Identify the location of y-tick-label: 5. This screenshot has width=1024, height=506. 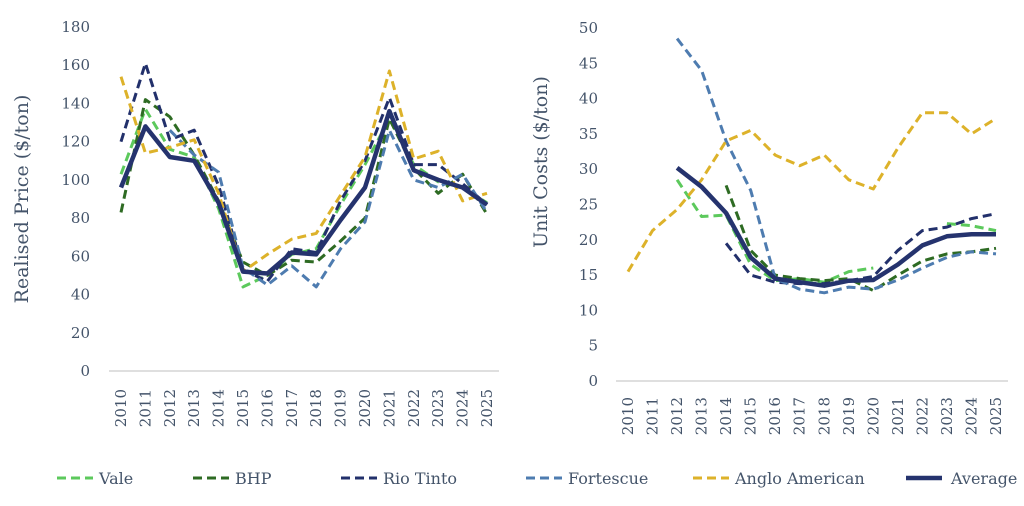
(593, 346).